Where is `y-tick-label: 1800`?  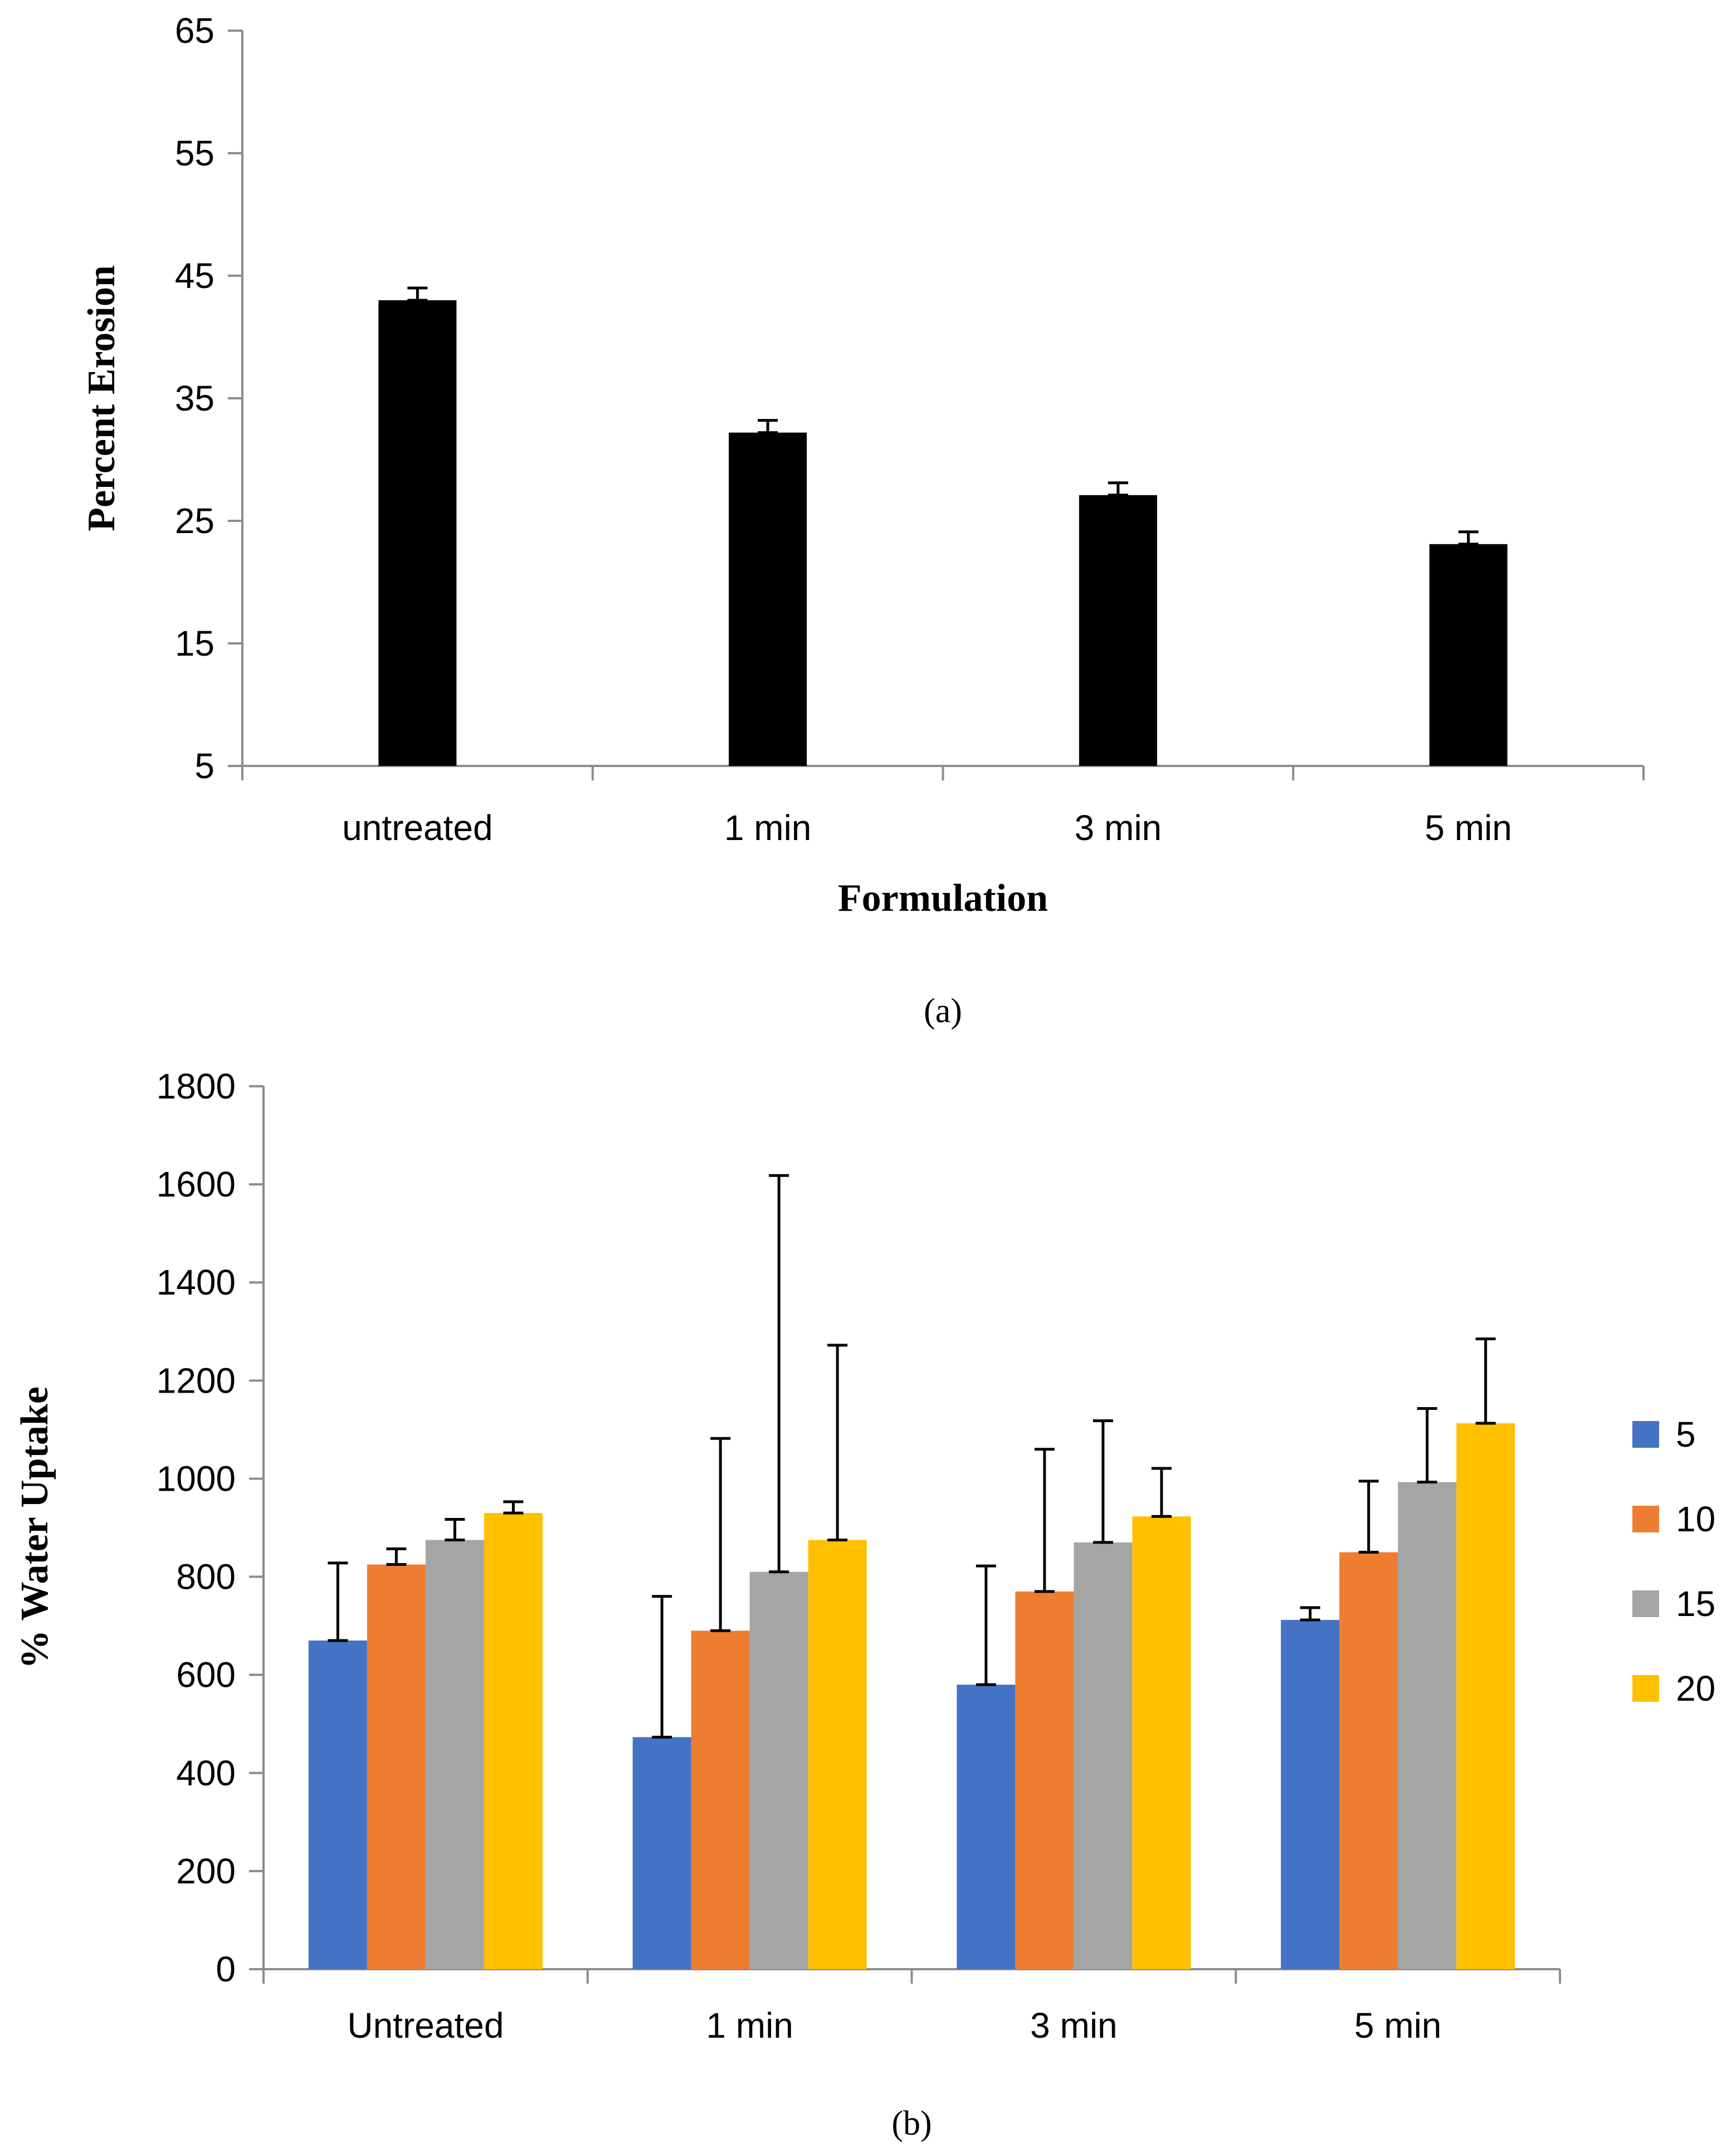 y-tick-label: 1800 is located at coordinates (197, 1086).